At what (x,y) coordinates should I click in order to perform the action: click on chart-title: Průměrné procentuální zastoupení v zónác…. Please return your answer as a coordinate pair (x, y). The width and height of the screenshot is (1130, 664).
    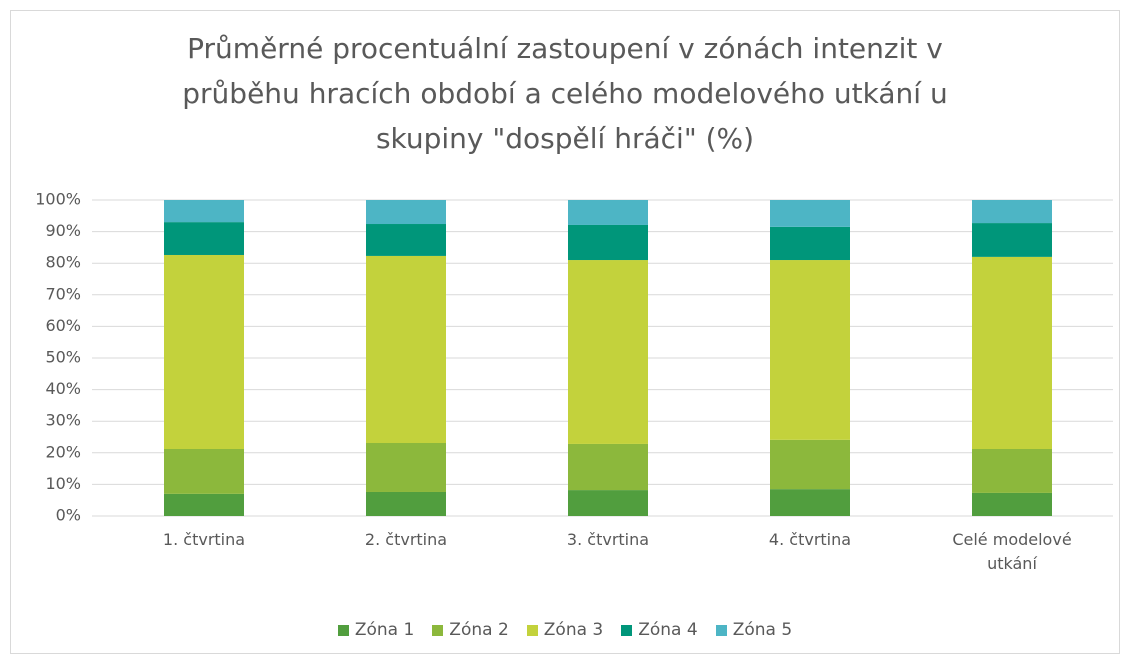
    Looking at the image, I should click on (565, 93).